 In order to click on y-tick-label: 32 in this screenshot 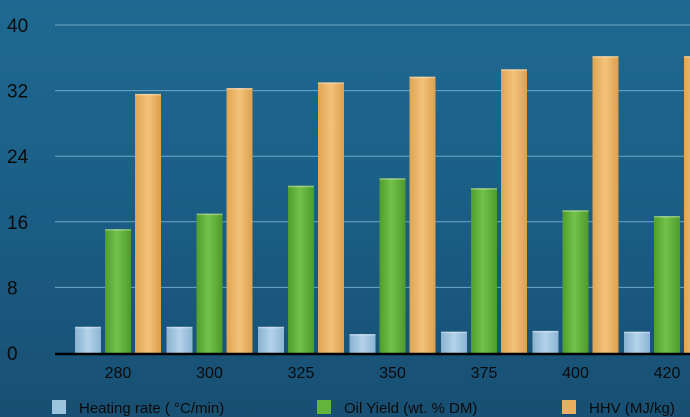, I will do `click(17, 92)`.